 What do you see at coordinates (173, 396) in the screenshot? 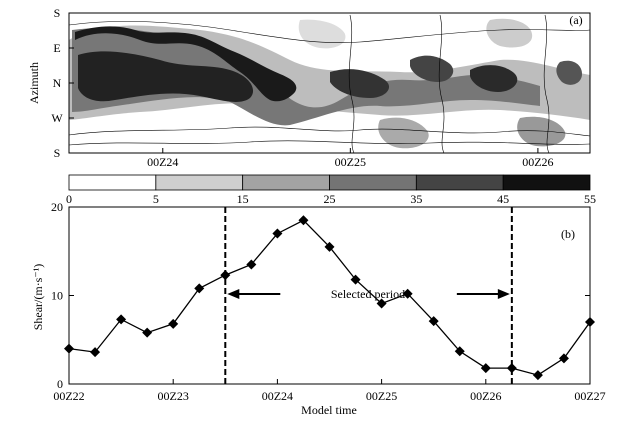
I see `x-tick-label: 00Z23` at bounding box center [173, 396].